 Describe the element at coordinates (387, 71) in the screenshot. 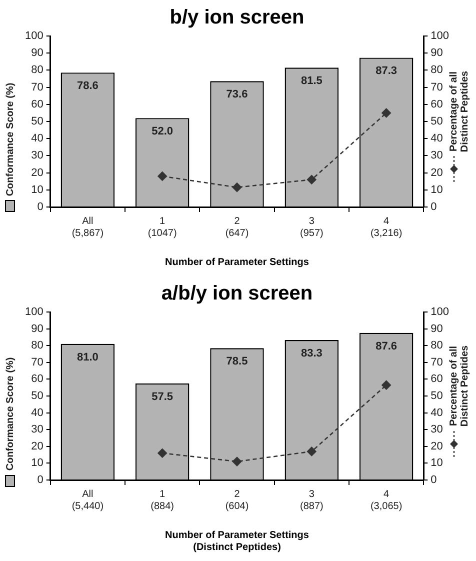

I see `data-label: 87.3` at that location.